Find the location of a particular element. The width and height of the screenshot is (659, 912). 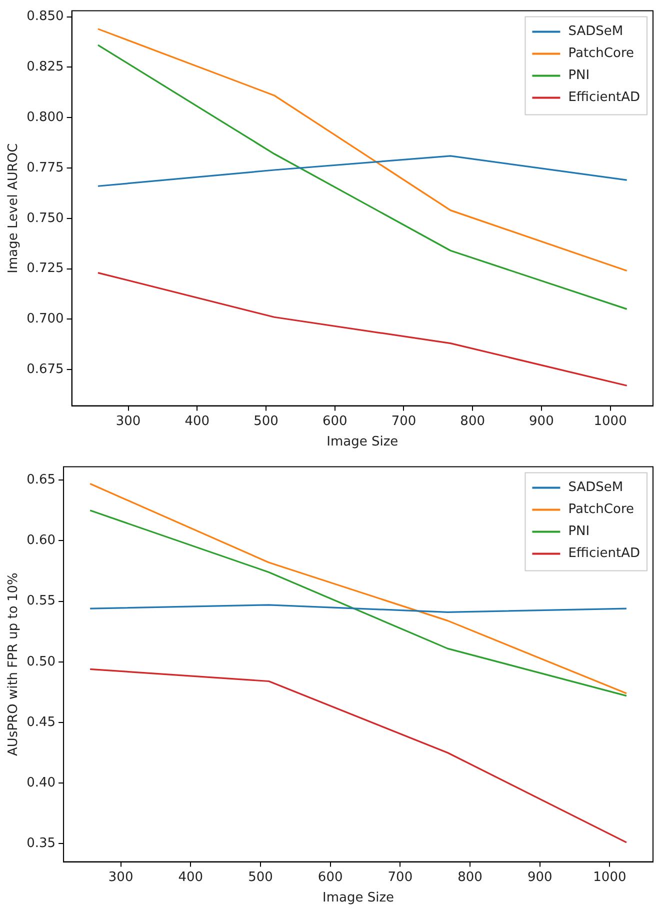

y-axis-title: AUsPRO with FPR up to 10% is located at coordinates (14, 664).